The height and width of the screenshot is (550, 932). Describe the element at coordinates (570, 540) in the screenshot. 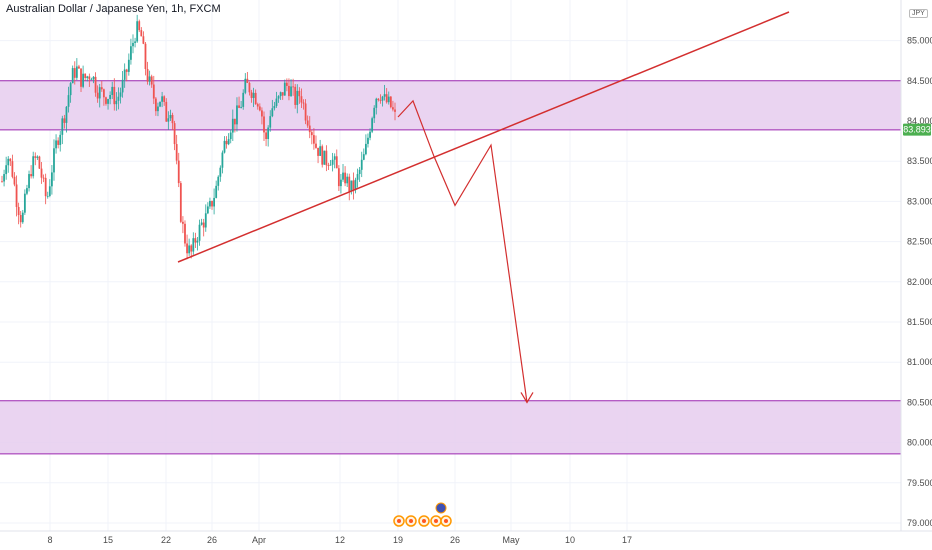

I see `time-tick-label: 10` at that location.